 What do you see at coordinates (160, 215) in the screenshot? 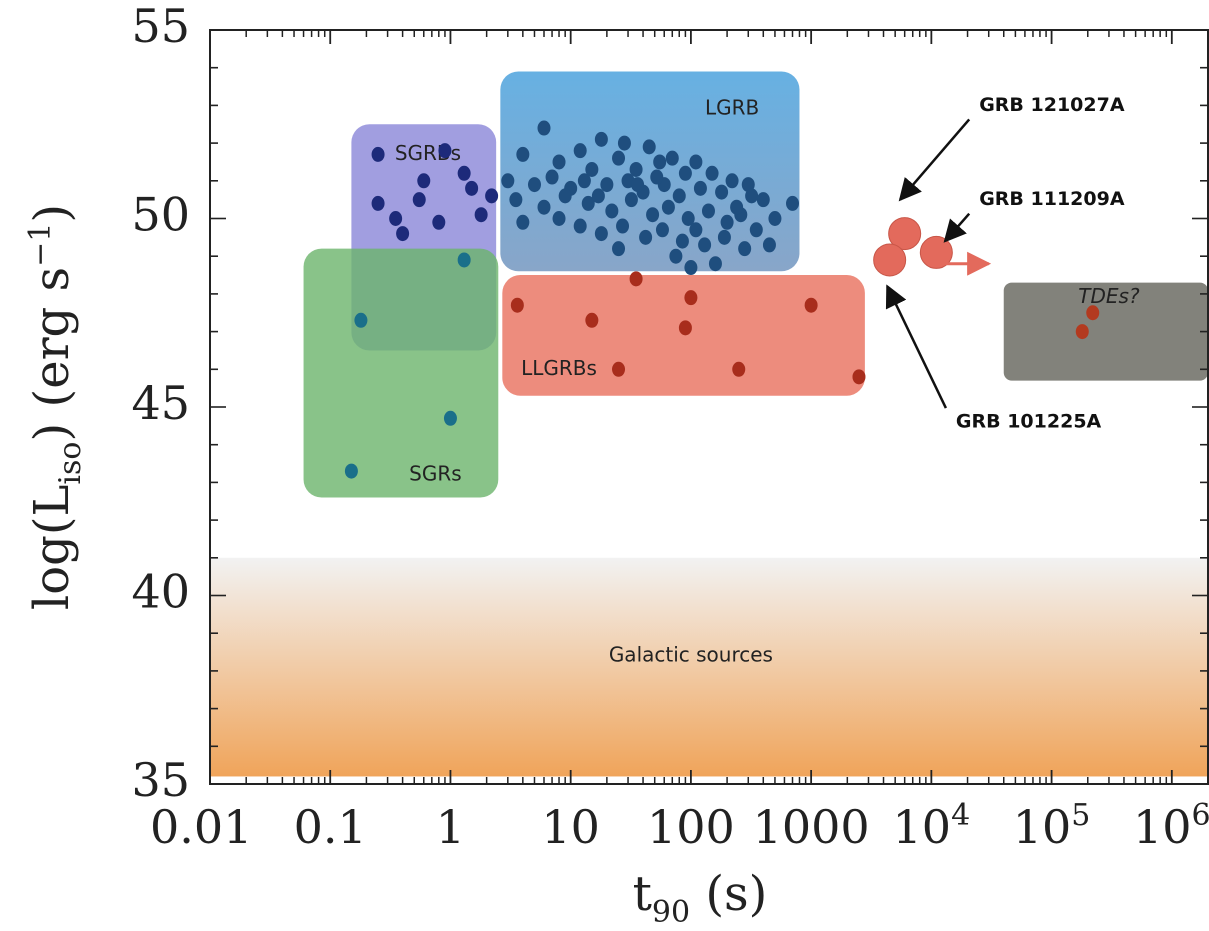
I see `y-tick-label: 50` at bounding box center [160, 215].